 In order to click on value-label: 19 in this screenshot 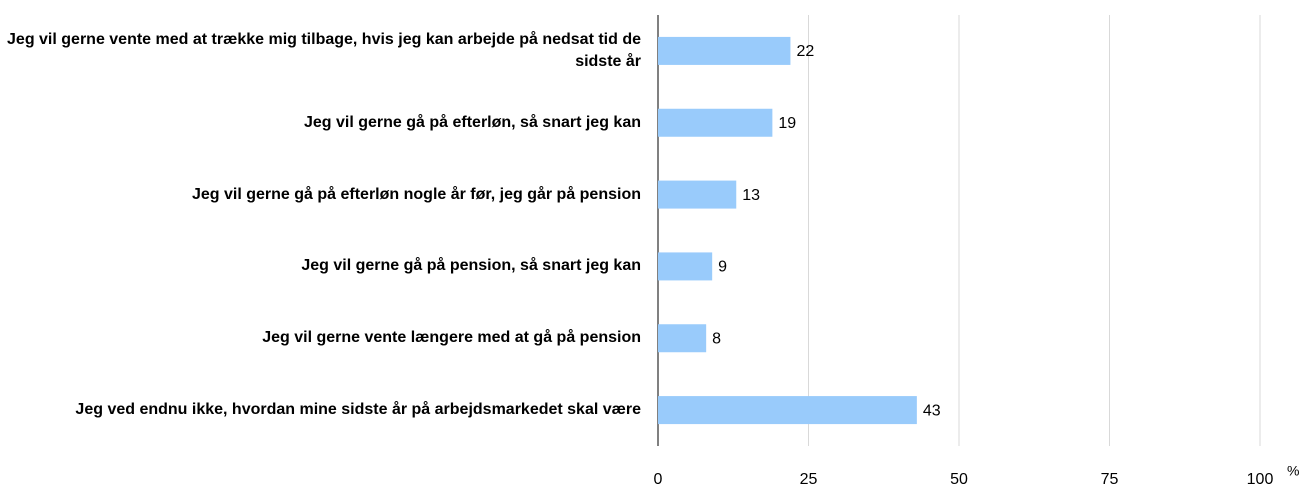, I will do `click(787, 123)`.